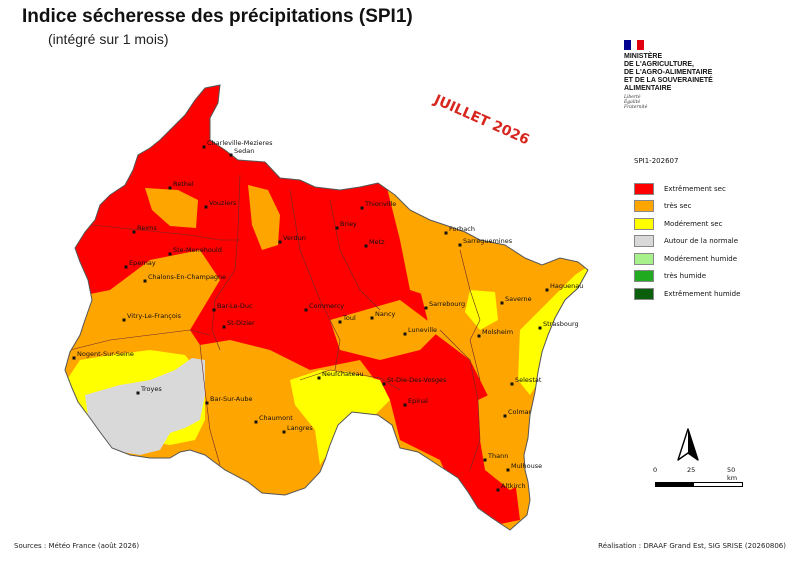 The image size is (800, 566). What do you see at coordinates (444, 305) in the screenshot?
I see `city-marker: Sarrebourg` at bounding box center [444, 305].